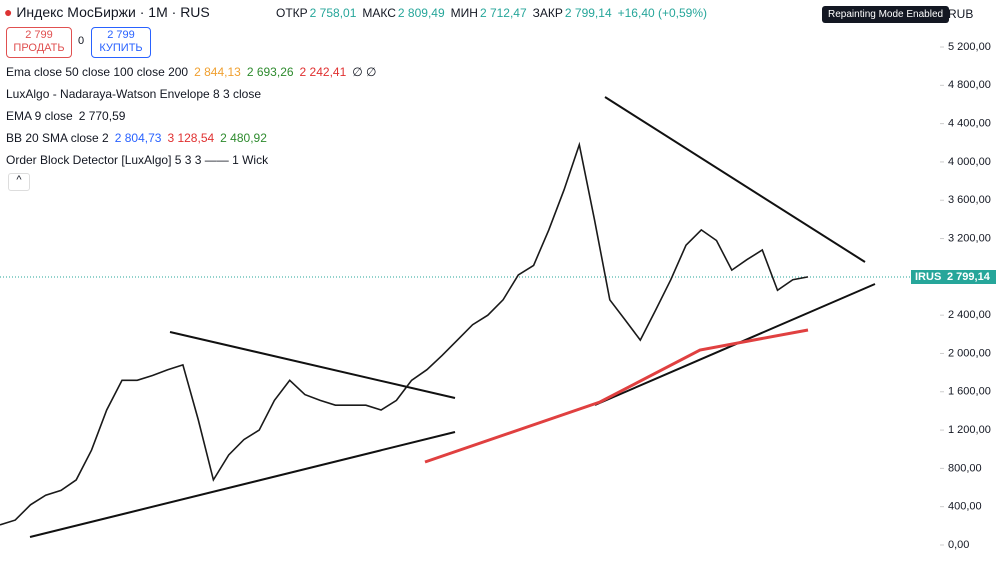  I want to click on symbol: ● Индекс МосБиржи · 1M · RUS, so click(107, 12).